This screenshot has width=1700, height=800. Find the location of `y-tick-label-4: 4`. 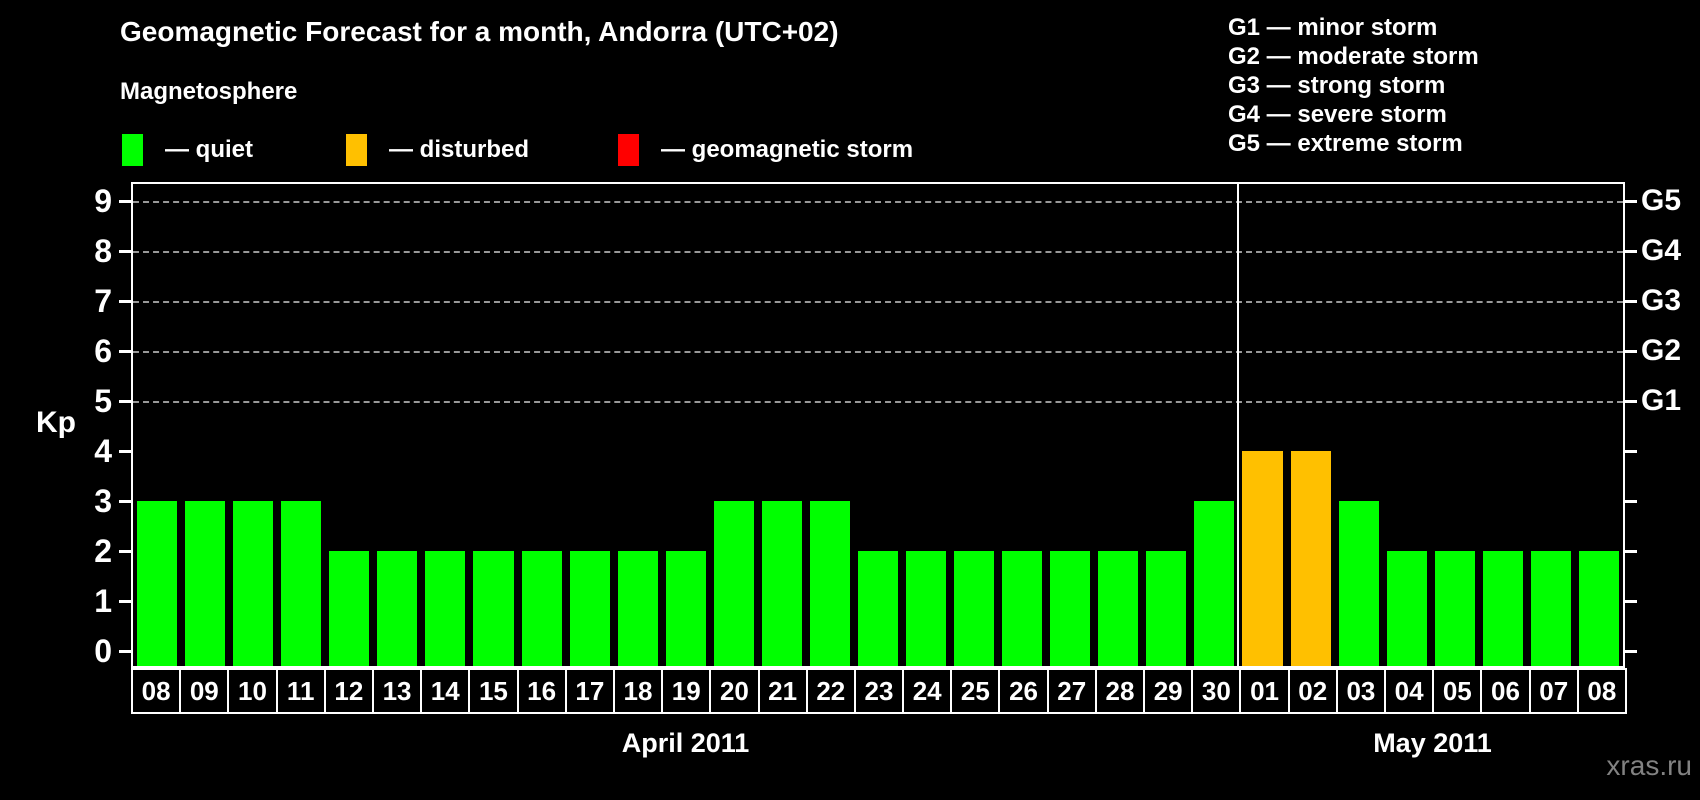

y-tick-label-4: 4 is located at coordinates (103, 451).